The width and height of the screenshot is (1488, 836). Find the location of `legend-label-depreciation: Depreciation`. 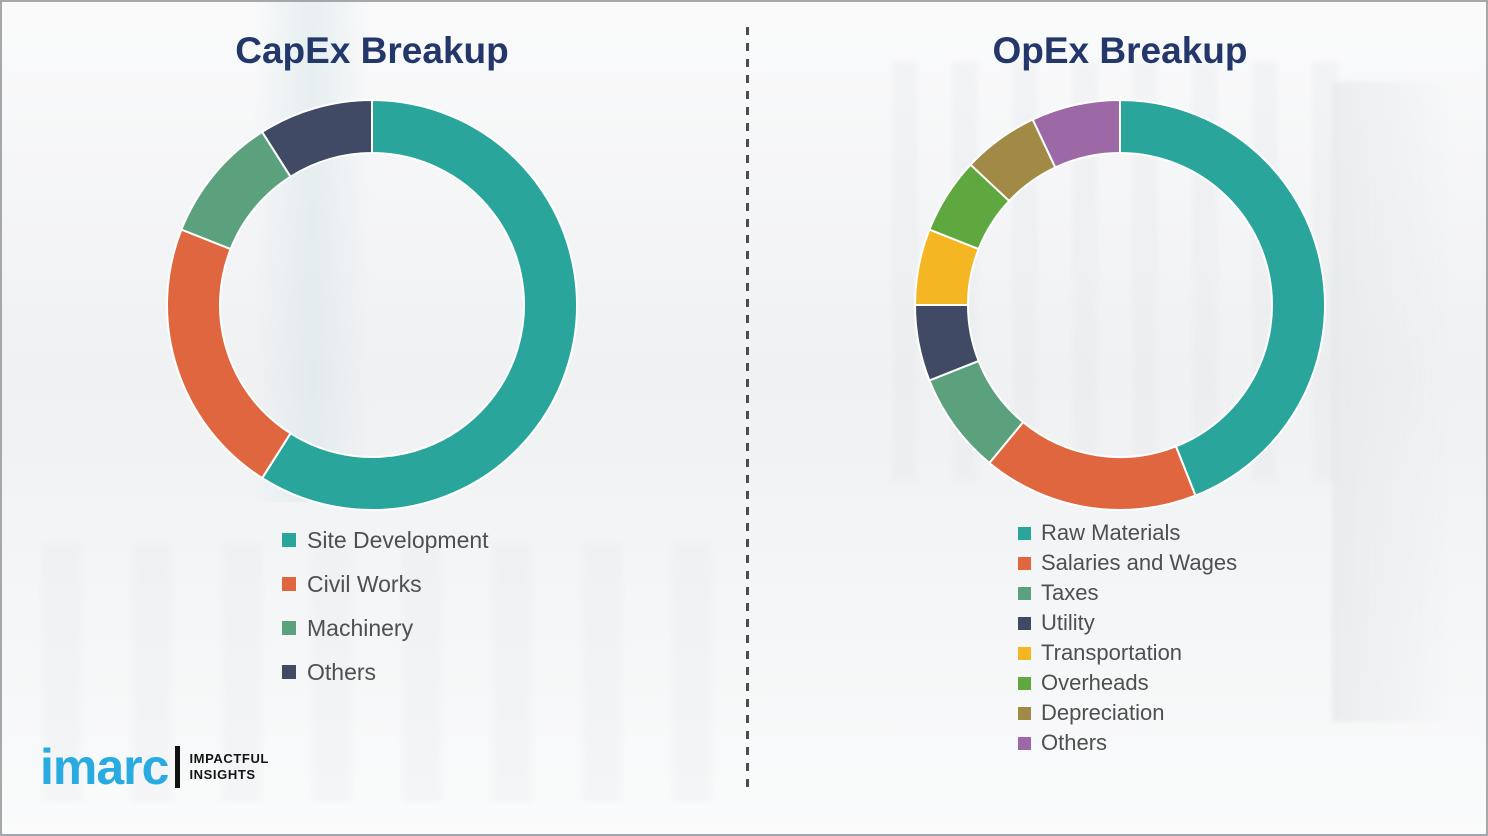

legend-label-depreciation: Depreciation is located at coordinates (1103, 712).